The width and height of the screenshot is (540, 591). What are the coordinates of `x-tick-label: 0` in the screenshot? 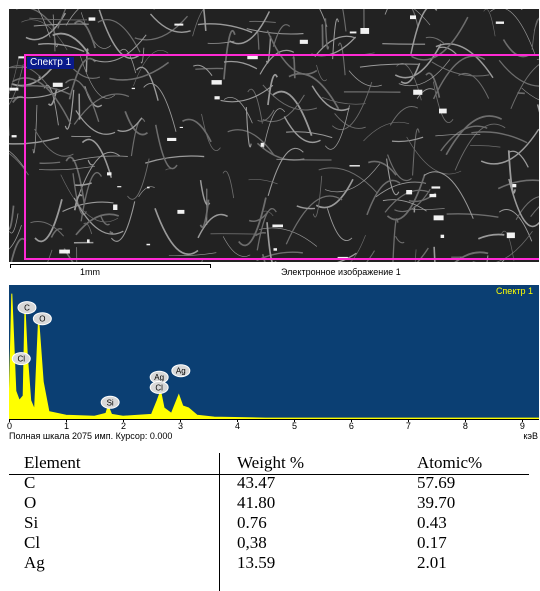 It's located at (10, 426).